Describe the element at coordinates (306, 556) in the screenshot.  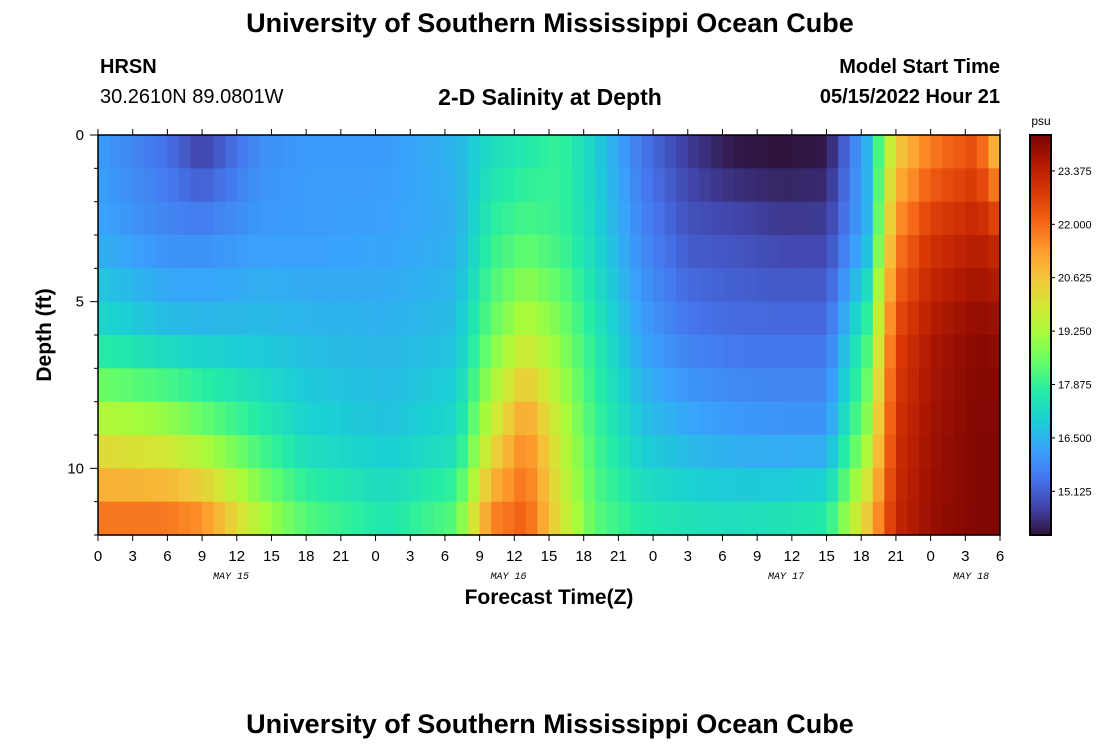
I see `x-tick-label: 18` at that location.